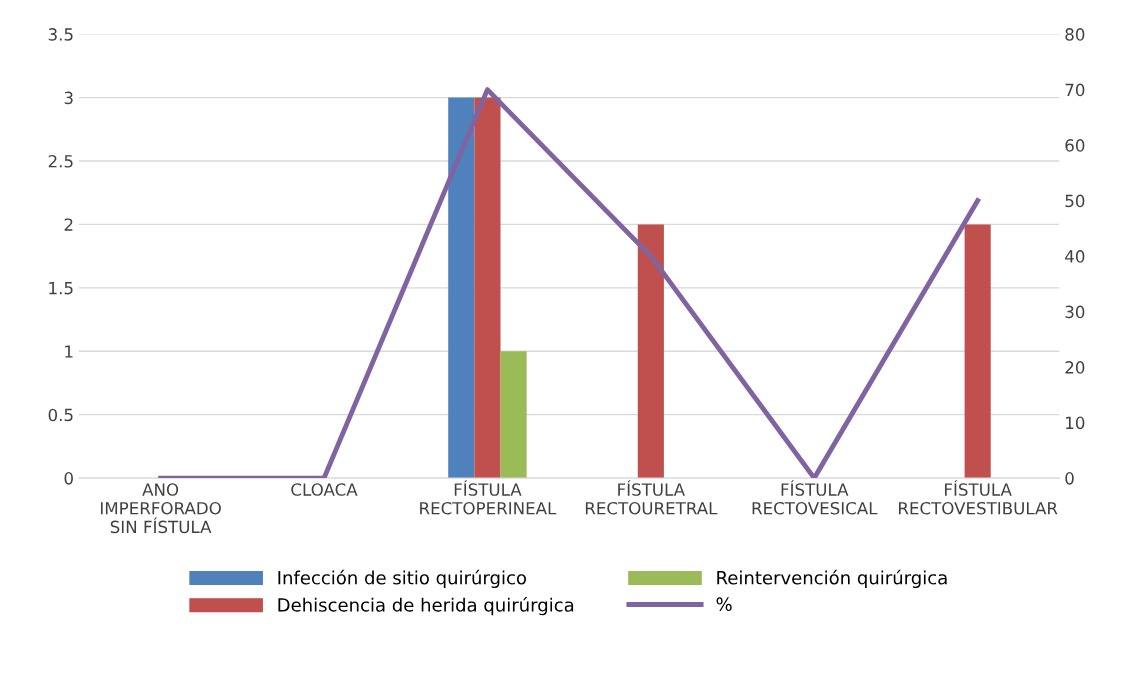 Image resolution: width=1127 pixels, height=683 pixels. I want to click on x-tick-label: FÍSTULA RECTOURETRAL, so click(651, 497).